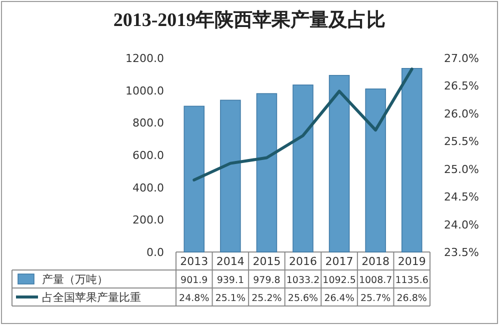 This screenshot has width=499, height=325. Describe the element at coordinates (461, 197) in the screenshot. I see `y2-tick-label: 24.5%` at that location.